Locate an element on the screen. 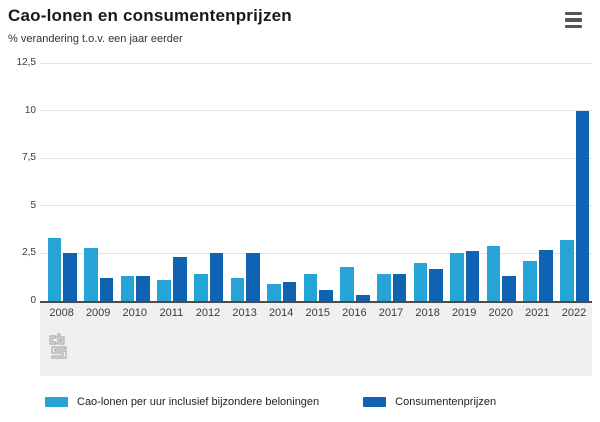 Image resolution: width=600 pixels, height=422 pixels. x-axis-label-2008: 2008 is located at coordinates (61, 313).